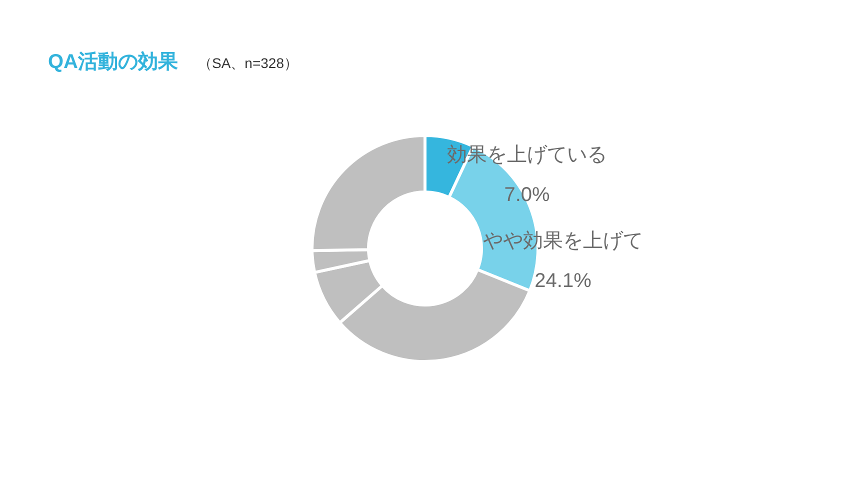 This screenshot has height=478, width=850. Describe the element at coordinates (248, 63) in the screenshot. I see `chart-subtitle: （SA、n=328）` at that location.